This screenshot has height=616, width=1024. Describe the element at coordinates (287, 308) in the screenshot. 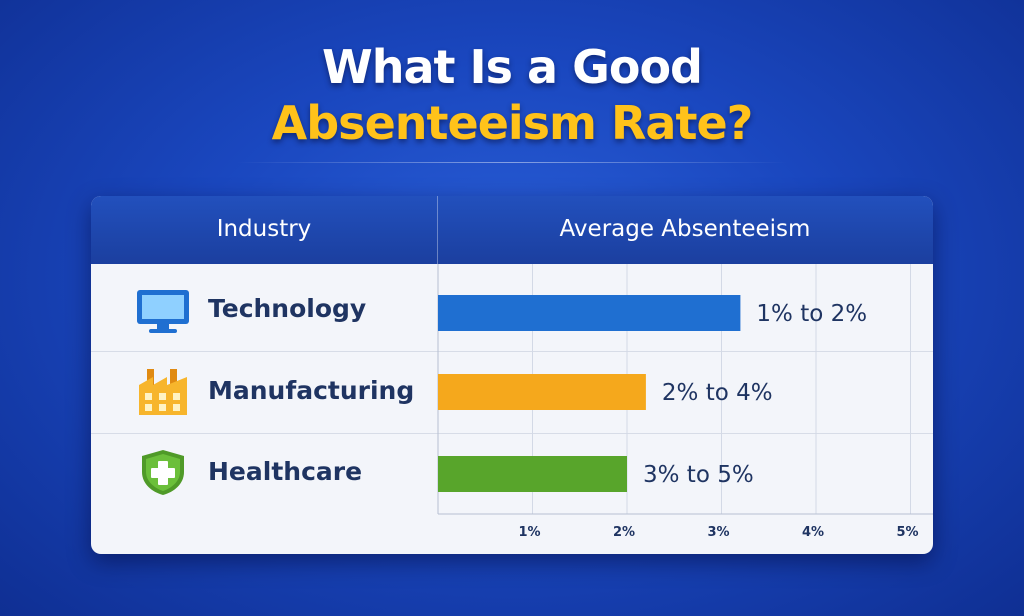

I see `row-label-technology: Technology` at that location.